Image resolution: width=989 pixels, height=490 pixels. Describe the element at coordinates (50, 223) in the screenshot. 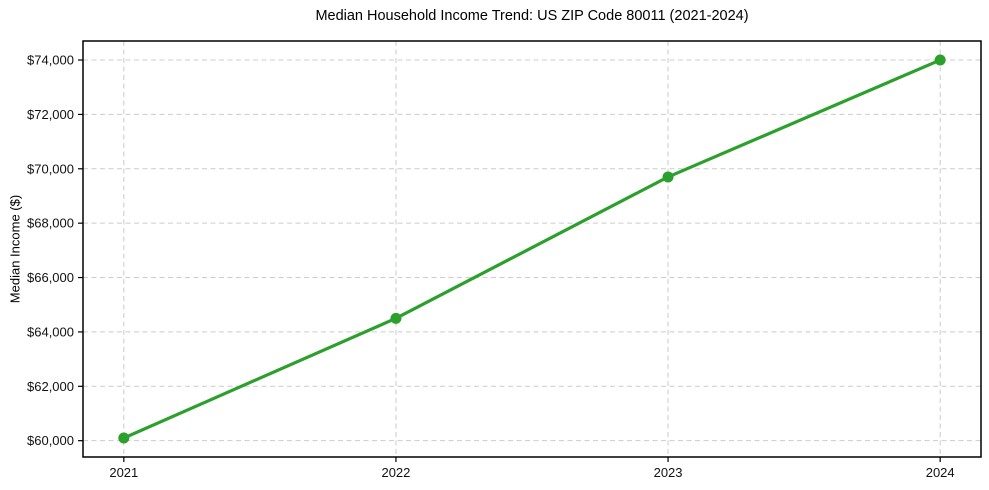

I see `y-tick-label: $68,000` at that location.